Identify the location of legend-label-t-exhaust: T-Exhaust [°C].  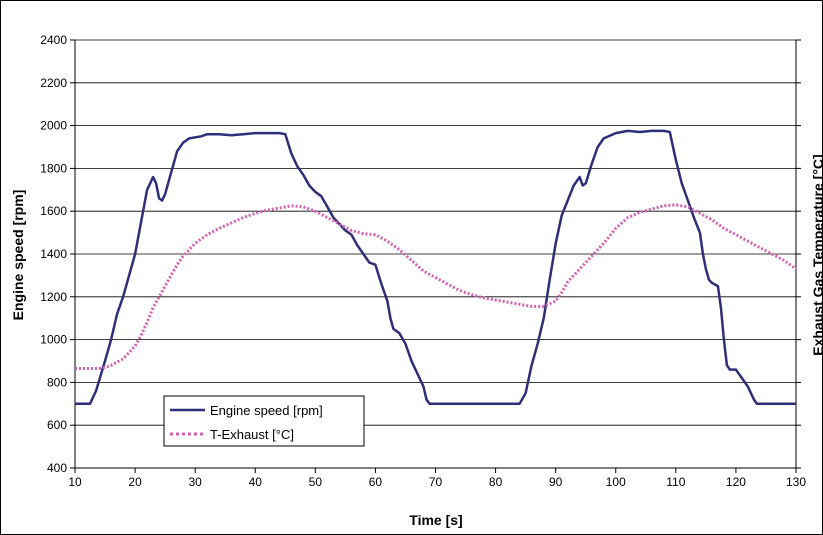
(252, 434).